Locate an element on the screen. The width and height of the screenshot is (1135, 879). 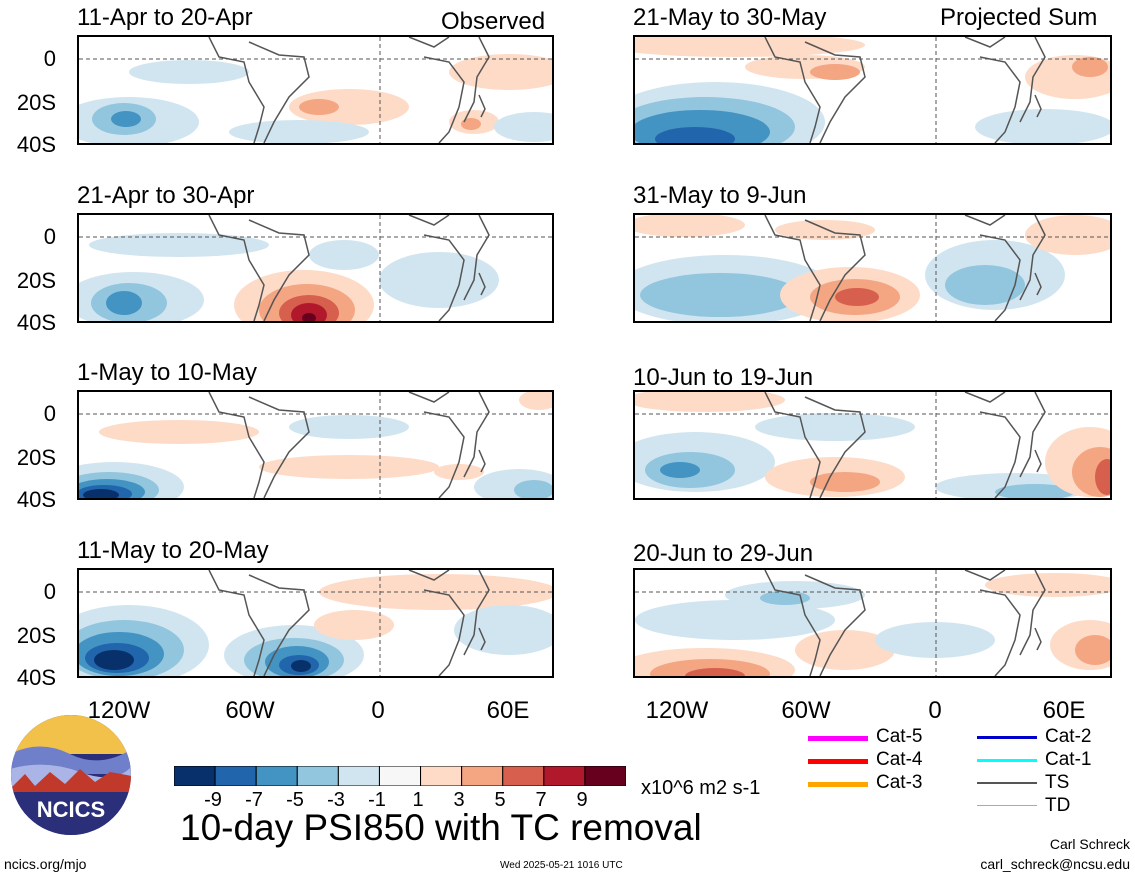
colorbar-units: x10^6 m2 s-1 is located at coordinates (701, 788).